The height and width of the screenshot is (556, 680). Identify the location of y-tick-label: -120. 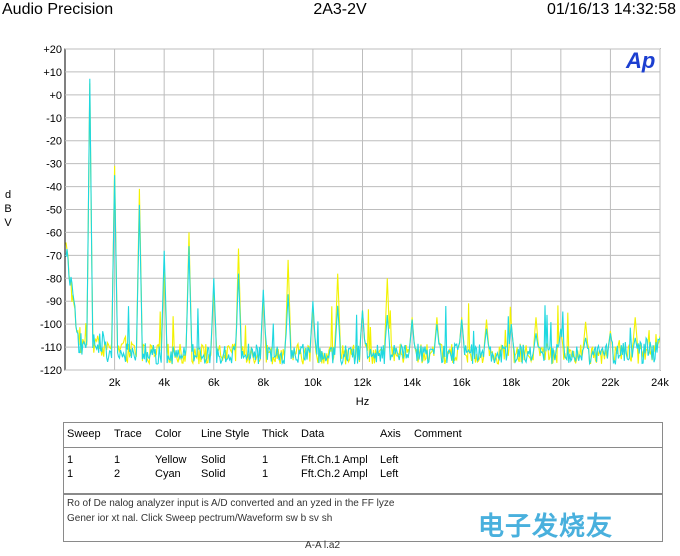
(51, 371).